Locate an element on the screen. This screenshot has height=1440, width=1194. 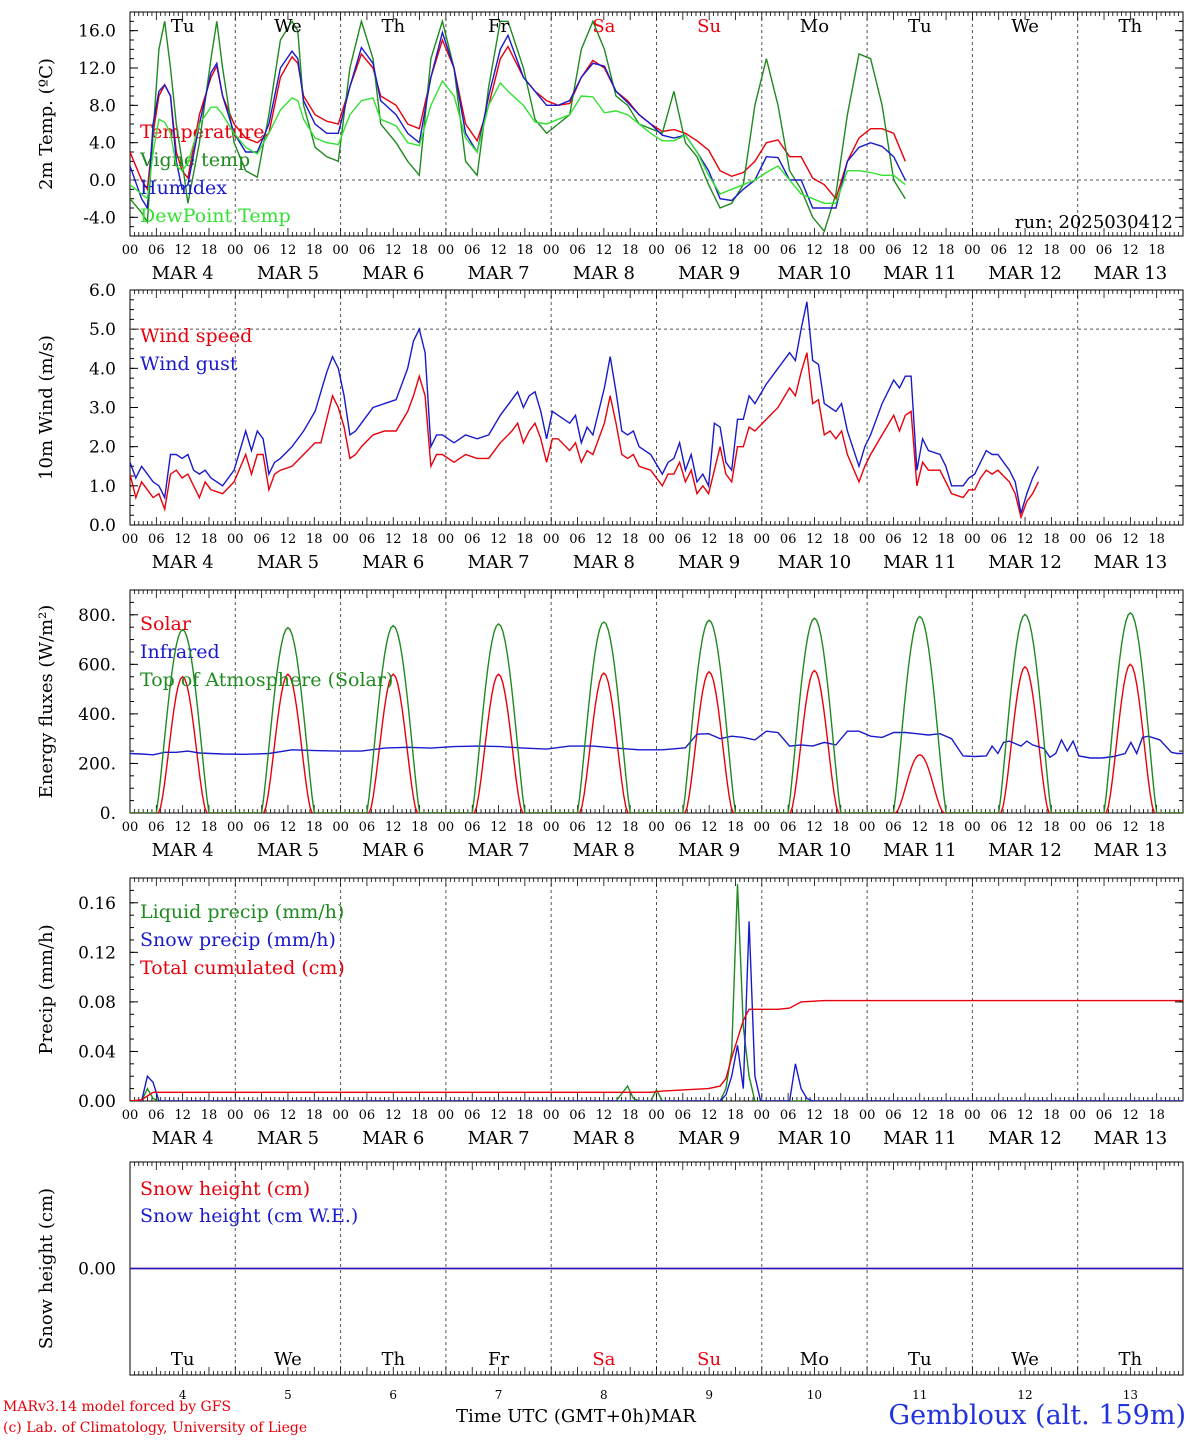
y-tick-label: 200. is located at coordinates (97, 764).